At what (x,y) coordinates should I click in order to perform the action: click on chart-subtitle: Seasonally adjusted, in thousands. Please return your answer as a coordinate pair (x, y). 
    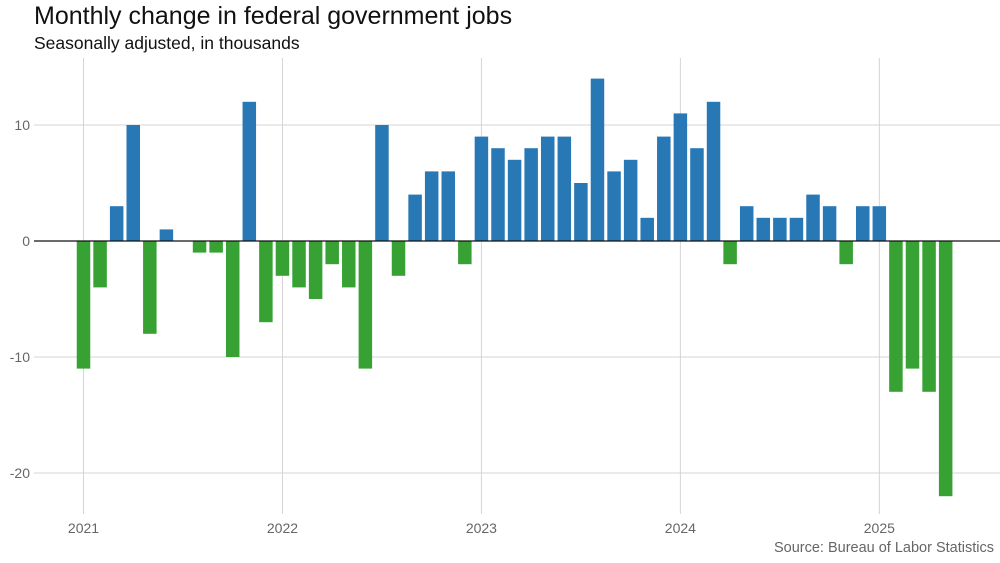
    Looking at the image, I should click on (167, 43).